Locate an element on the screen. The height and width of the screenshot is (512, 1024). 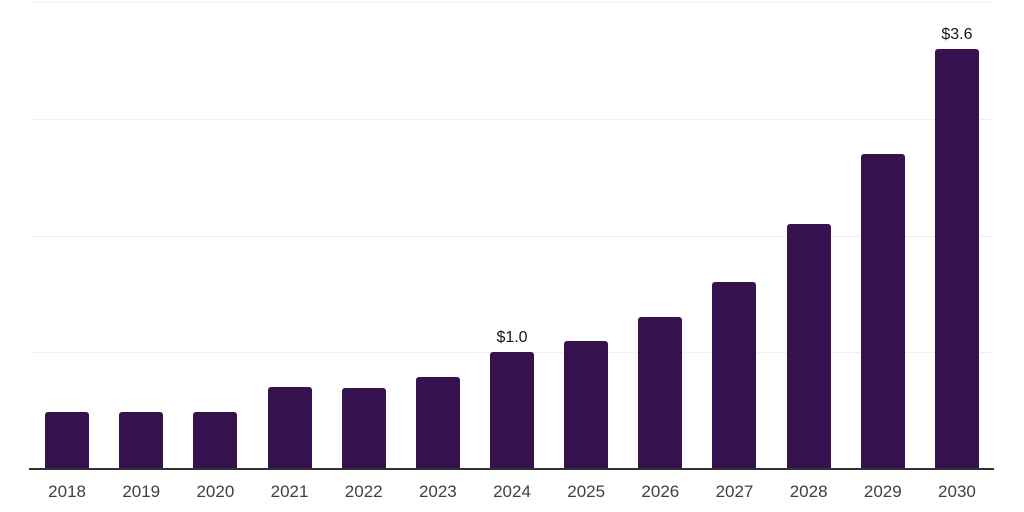
bar-2023 is located at coordinates (437, 422).